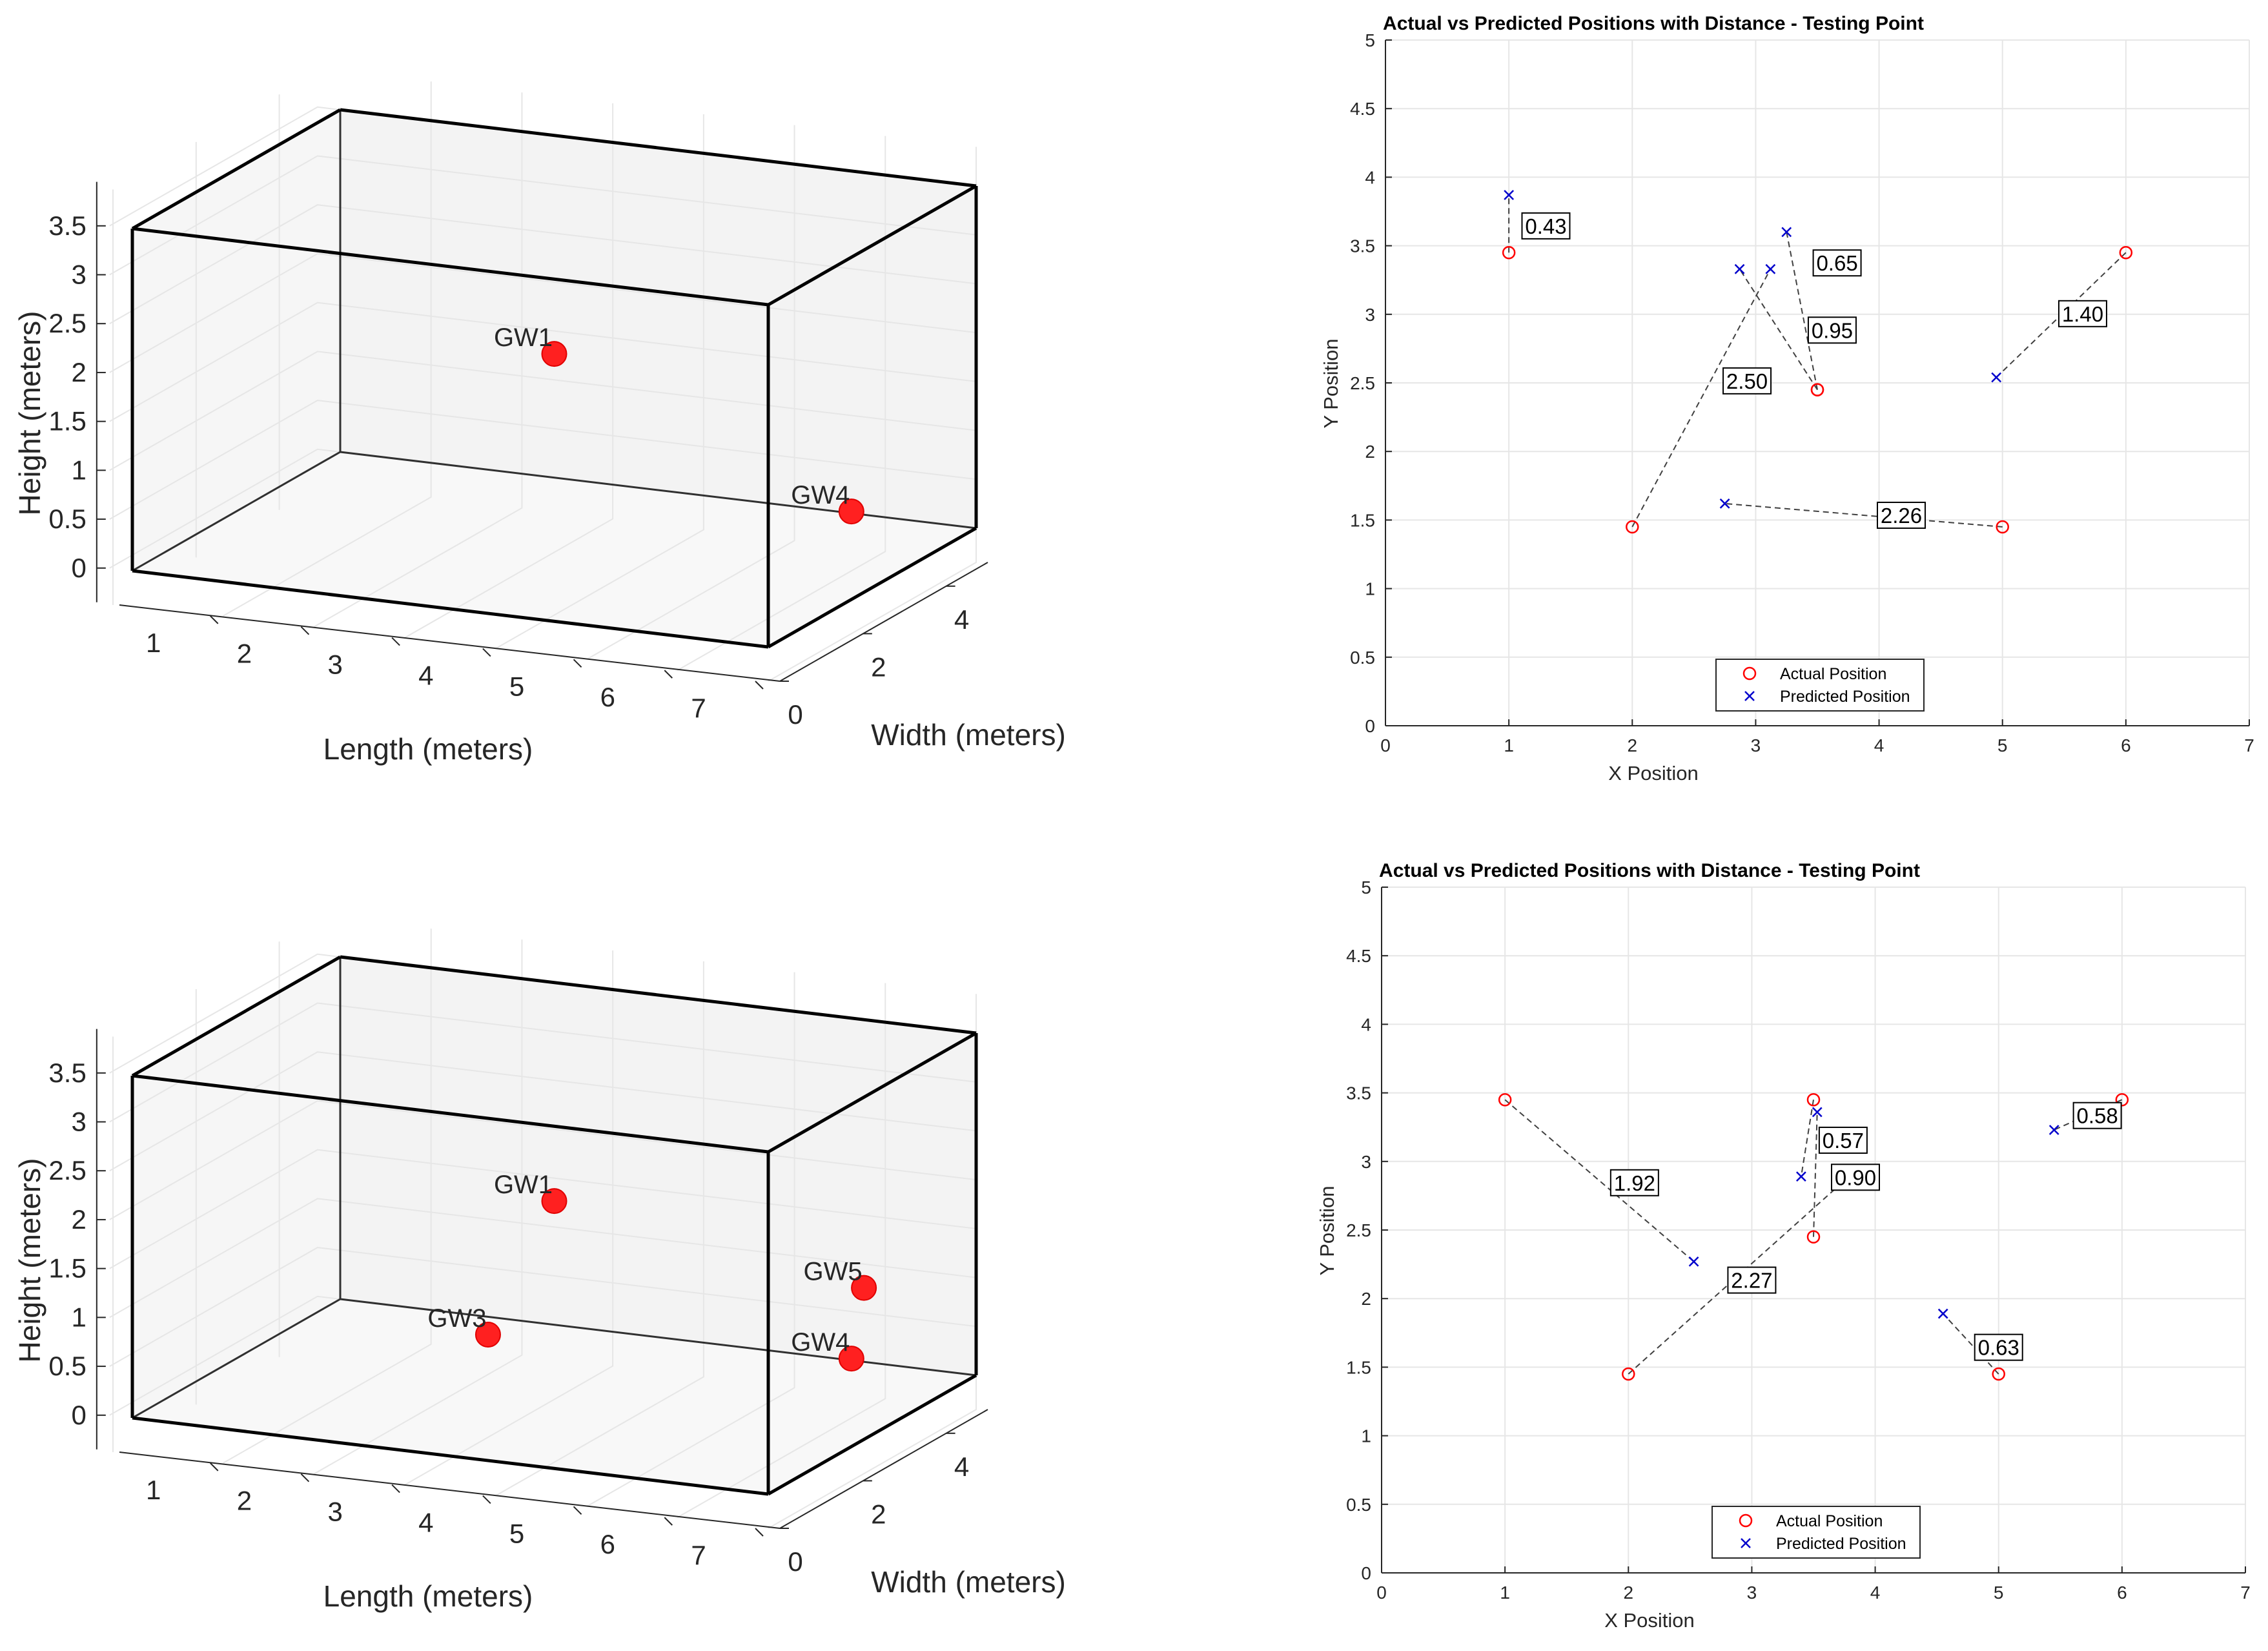 This screenshot has height=1651, width=2268. What do you see at coordinates (698, 708) in the screenshot?
I see `length-tick-label: 7` at bounding box center [698, 708].